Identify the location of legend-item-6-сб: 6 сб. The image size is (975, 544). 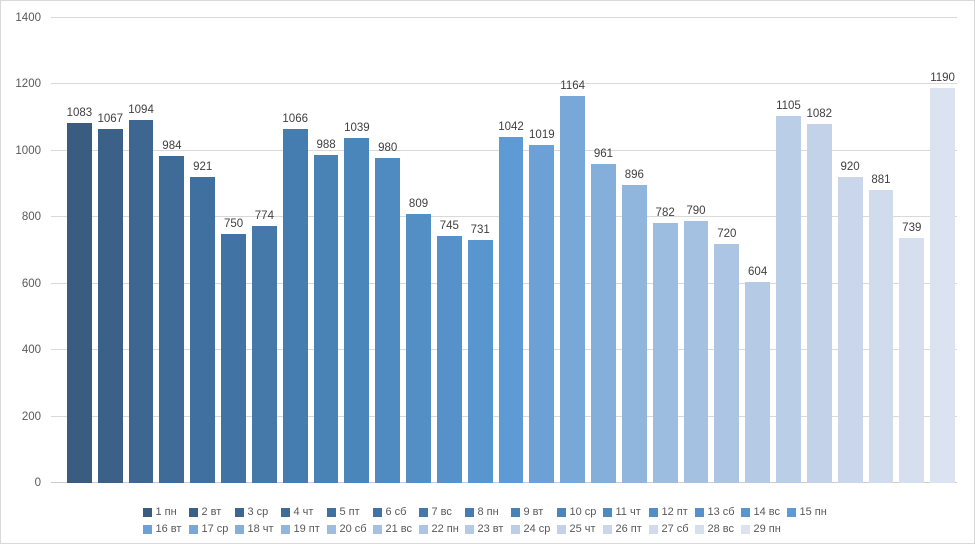
(395, 512).